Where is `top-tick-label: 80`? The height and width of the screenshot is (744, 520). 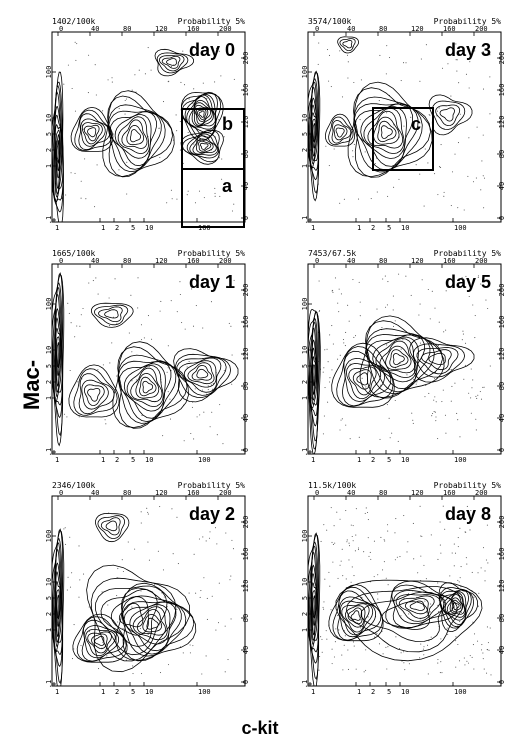
top-tick-label: 80 is located at coordinates (383, 493).